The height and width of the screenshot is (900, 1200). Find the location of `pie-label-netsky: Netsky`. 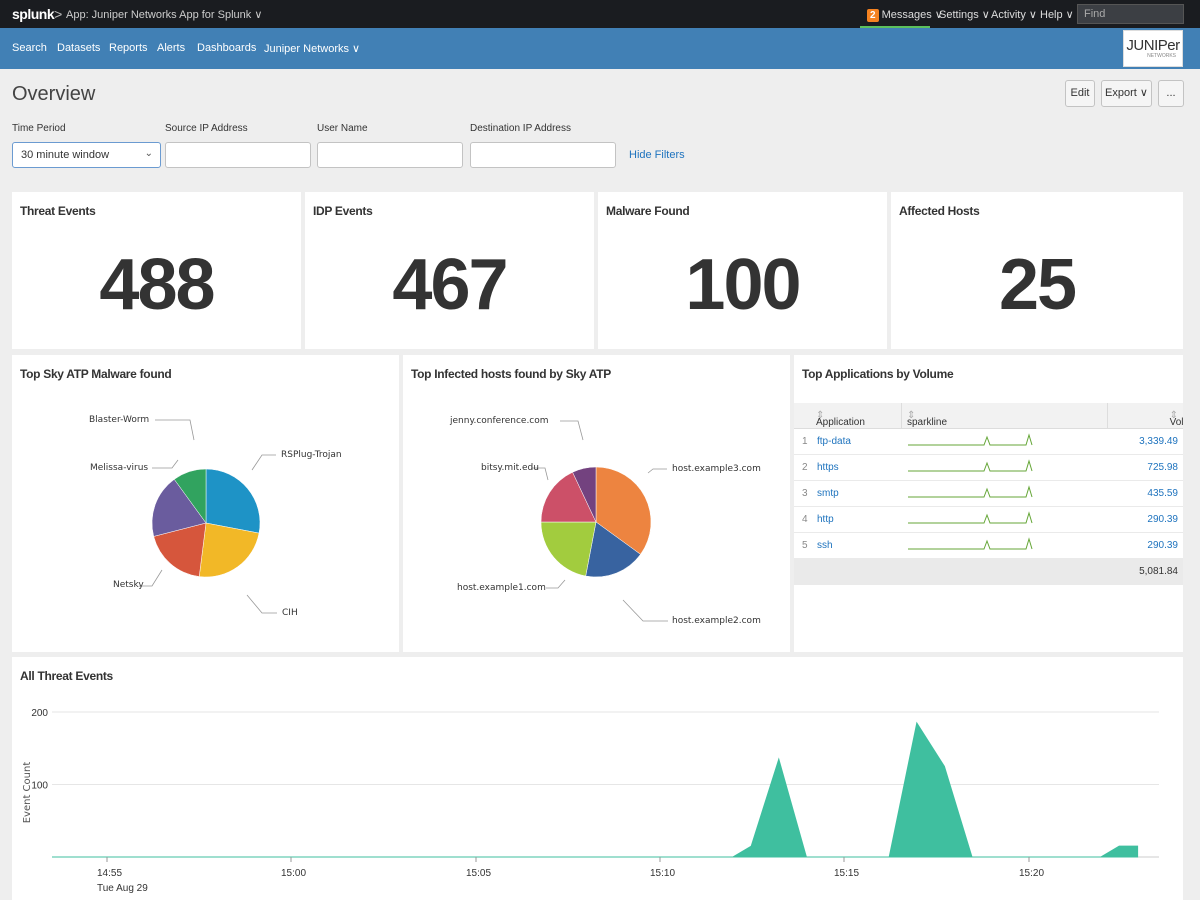

pie-label-netsky: Netsky is located at coordinates (128, 585).